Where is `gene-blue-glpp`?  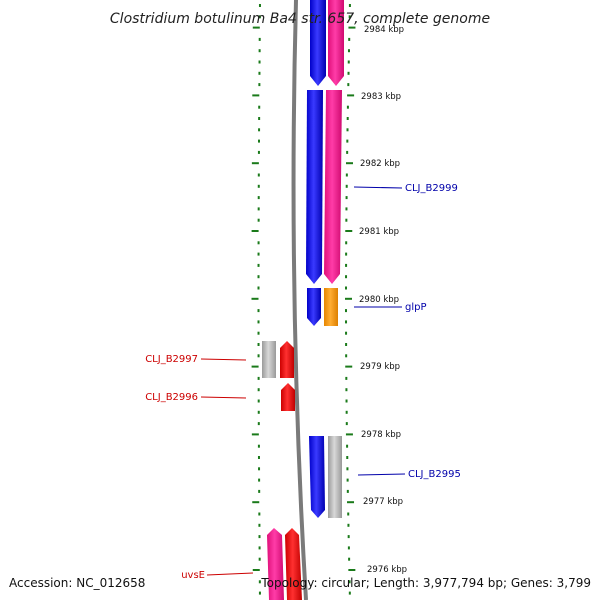 gene-blue-glpp is located at coordinates (314, 307).